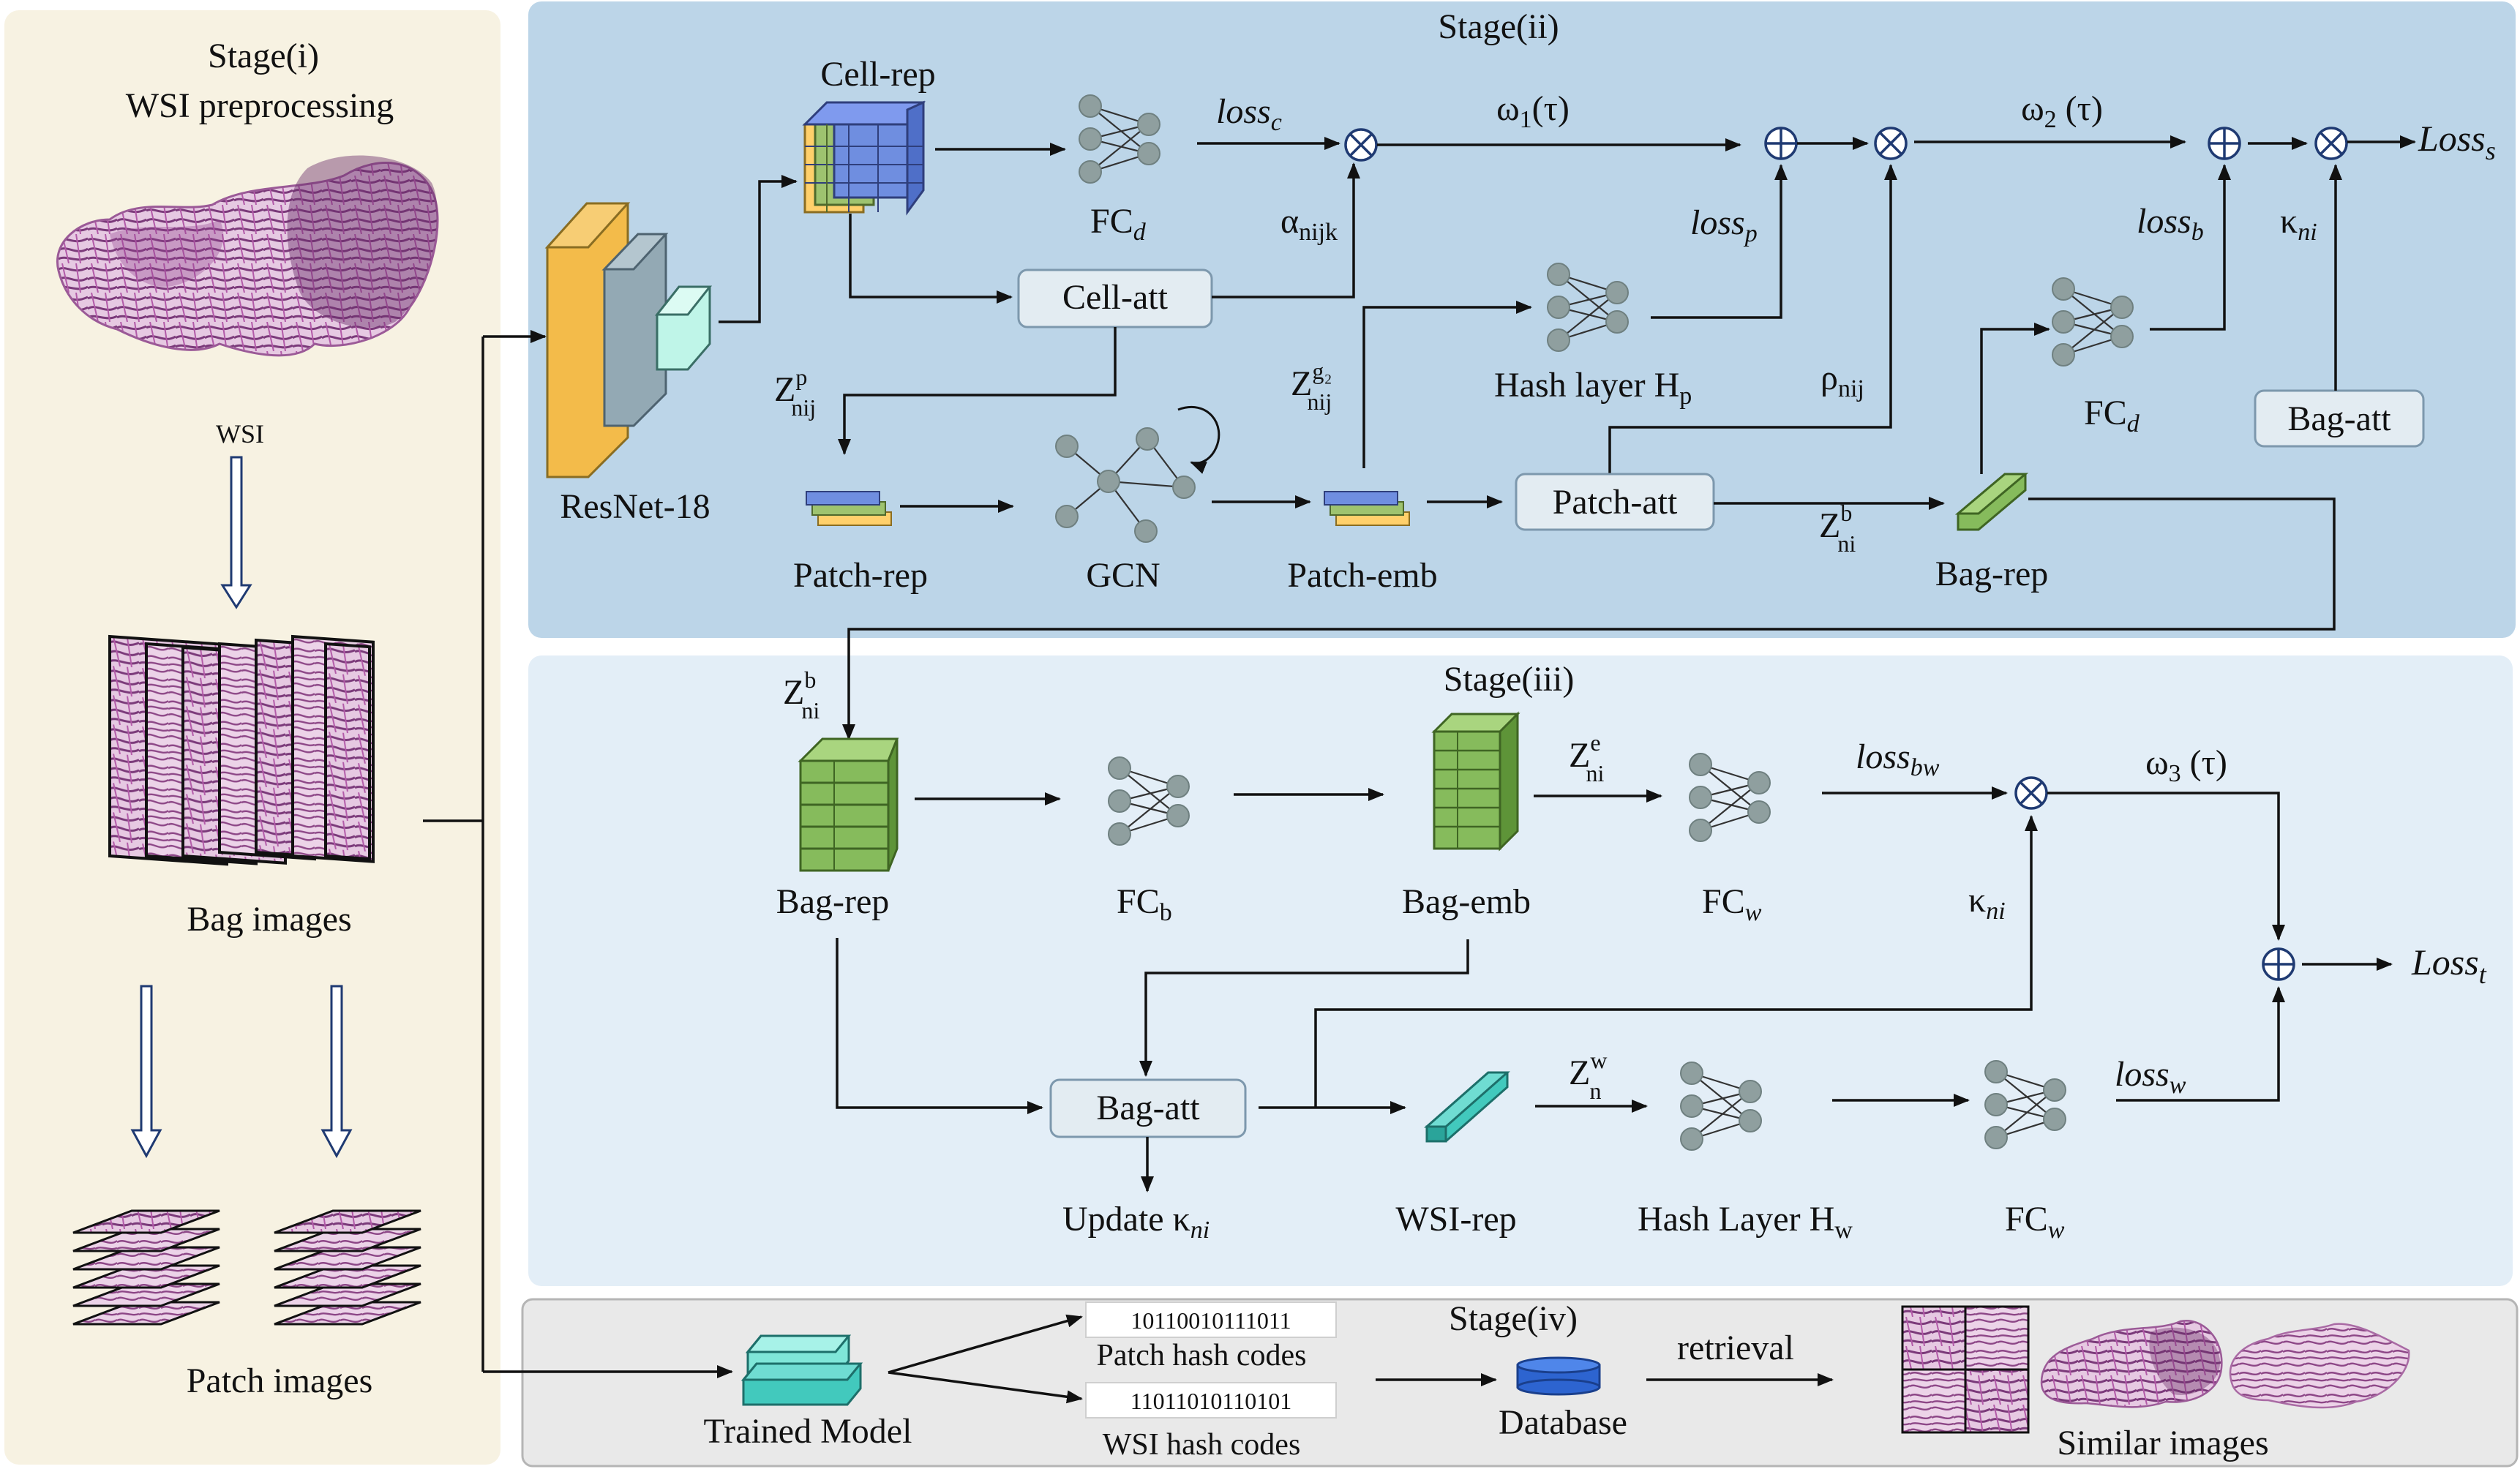 The image size is (2520, 1469). I want to click on patch-emb-label: Patch-emb, so click(1362, 575).